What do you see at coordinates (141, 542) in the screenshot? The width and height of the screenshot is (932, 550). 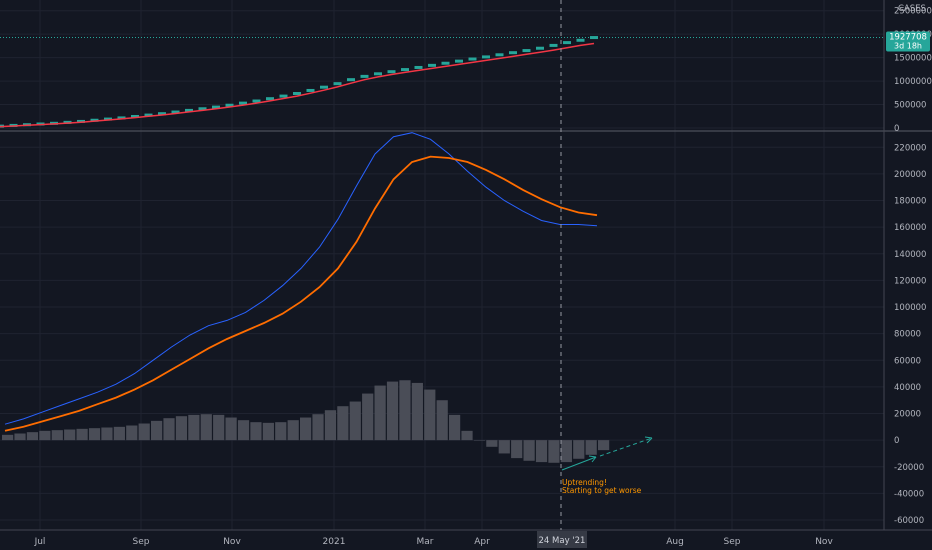 I see `x-tick-label: Sep` at bounding box center [141, 542].